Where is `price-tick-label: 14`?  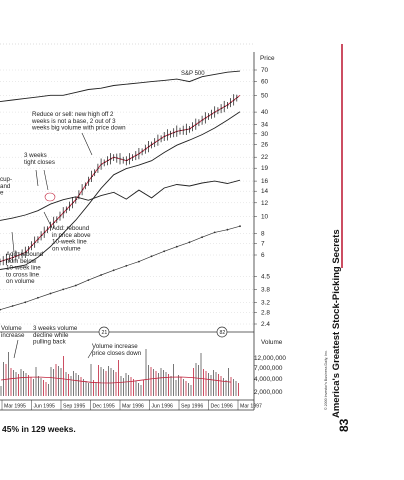
price-tick-label: 14 is located at coordinates (265, 191).